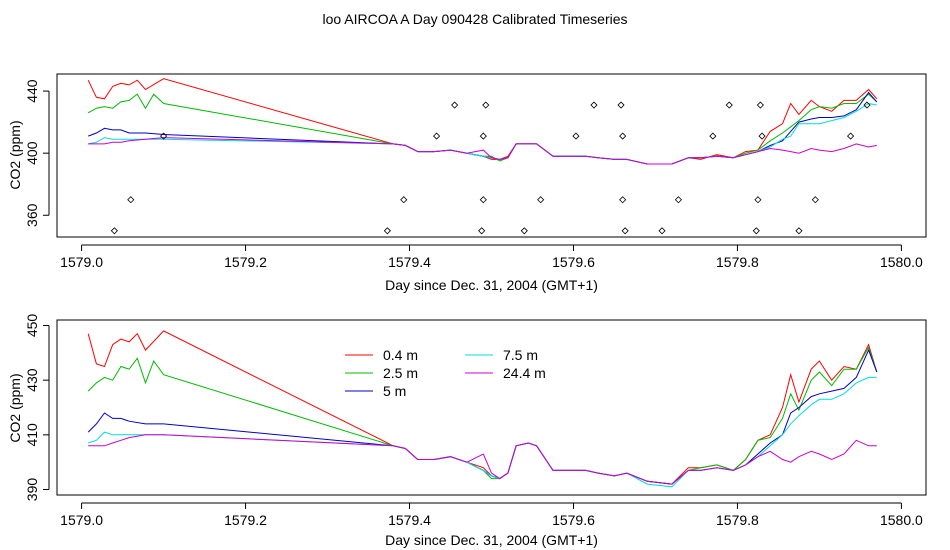  I want to click on y-tick-label: 360, so click(32, 215).